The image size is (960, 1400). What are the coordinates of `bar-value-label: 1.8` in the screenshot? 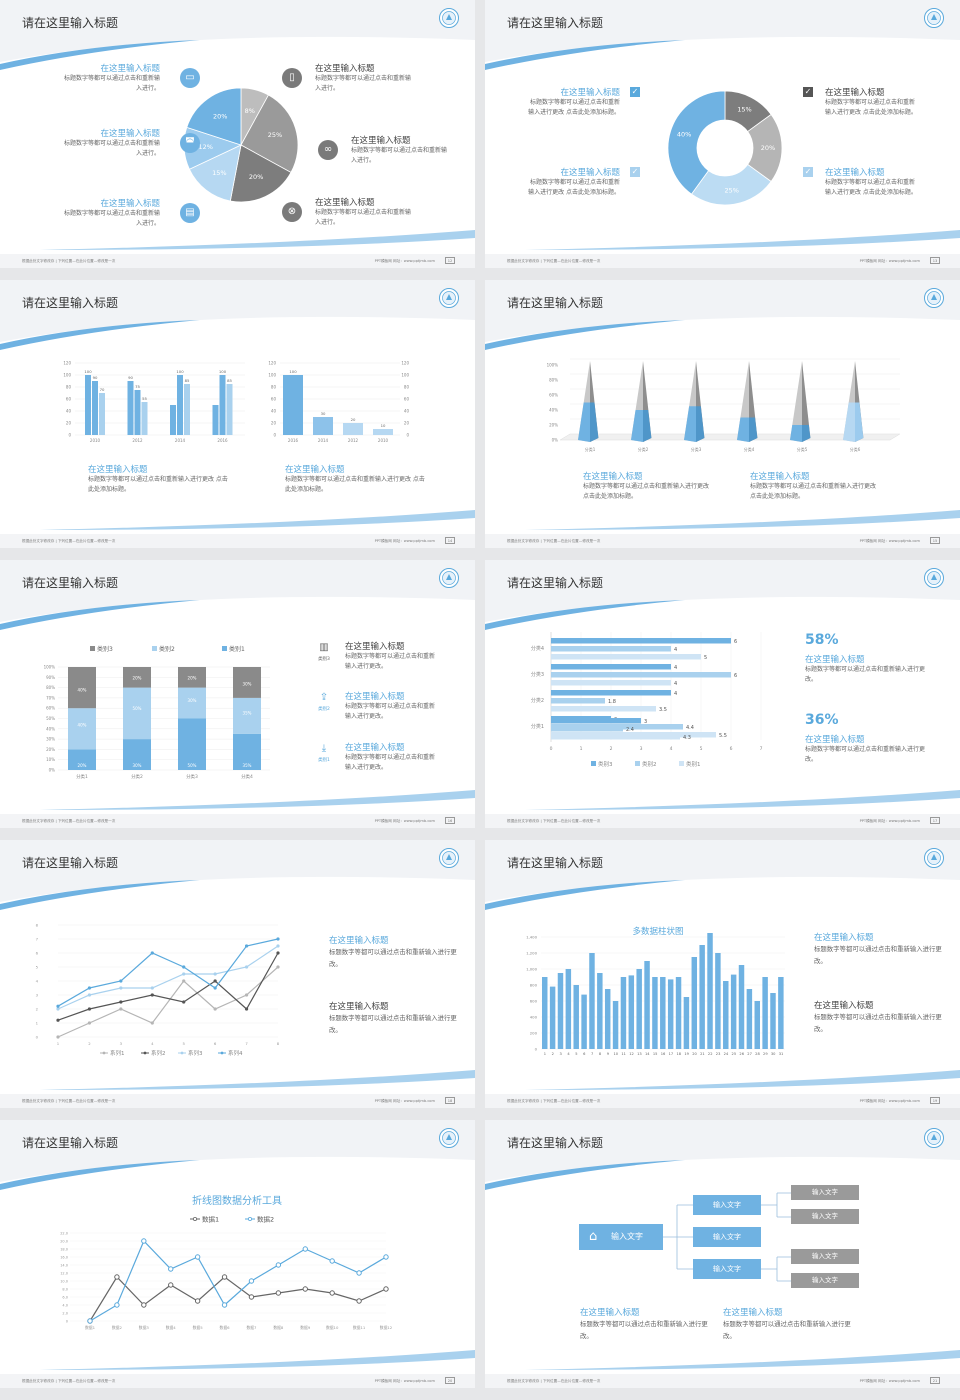 It's located at (612, 702).